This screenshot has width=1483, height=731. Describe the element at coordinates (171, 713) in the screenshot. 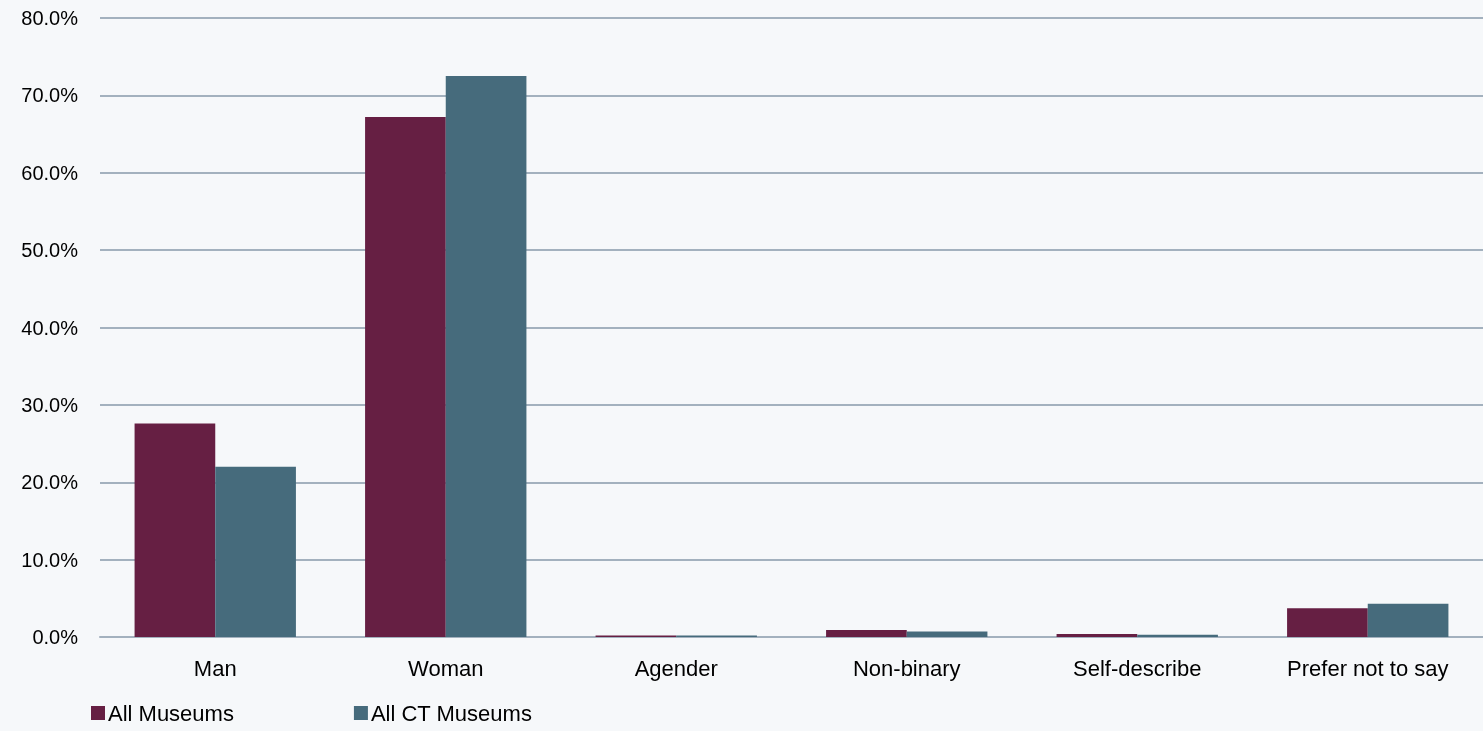

I see `legend-label: All Museums` at that location.